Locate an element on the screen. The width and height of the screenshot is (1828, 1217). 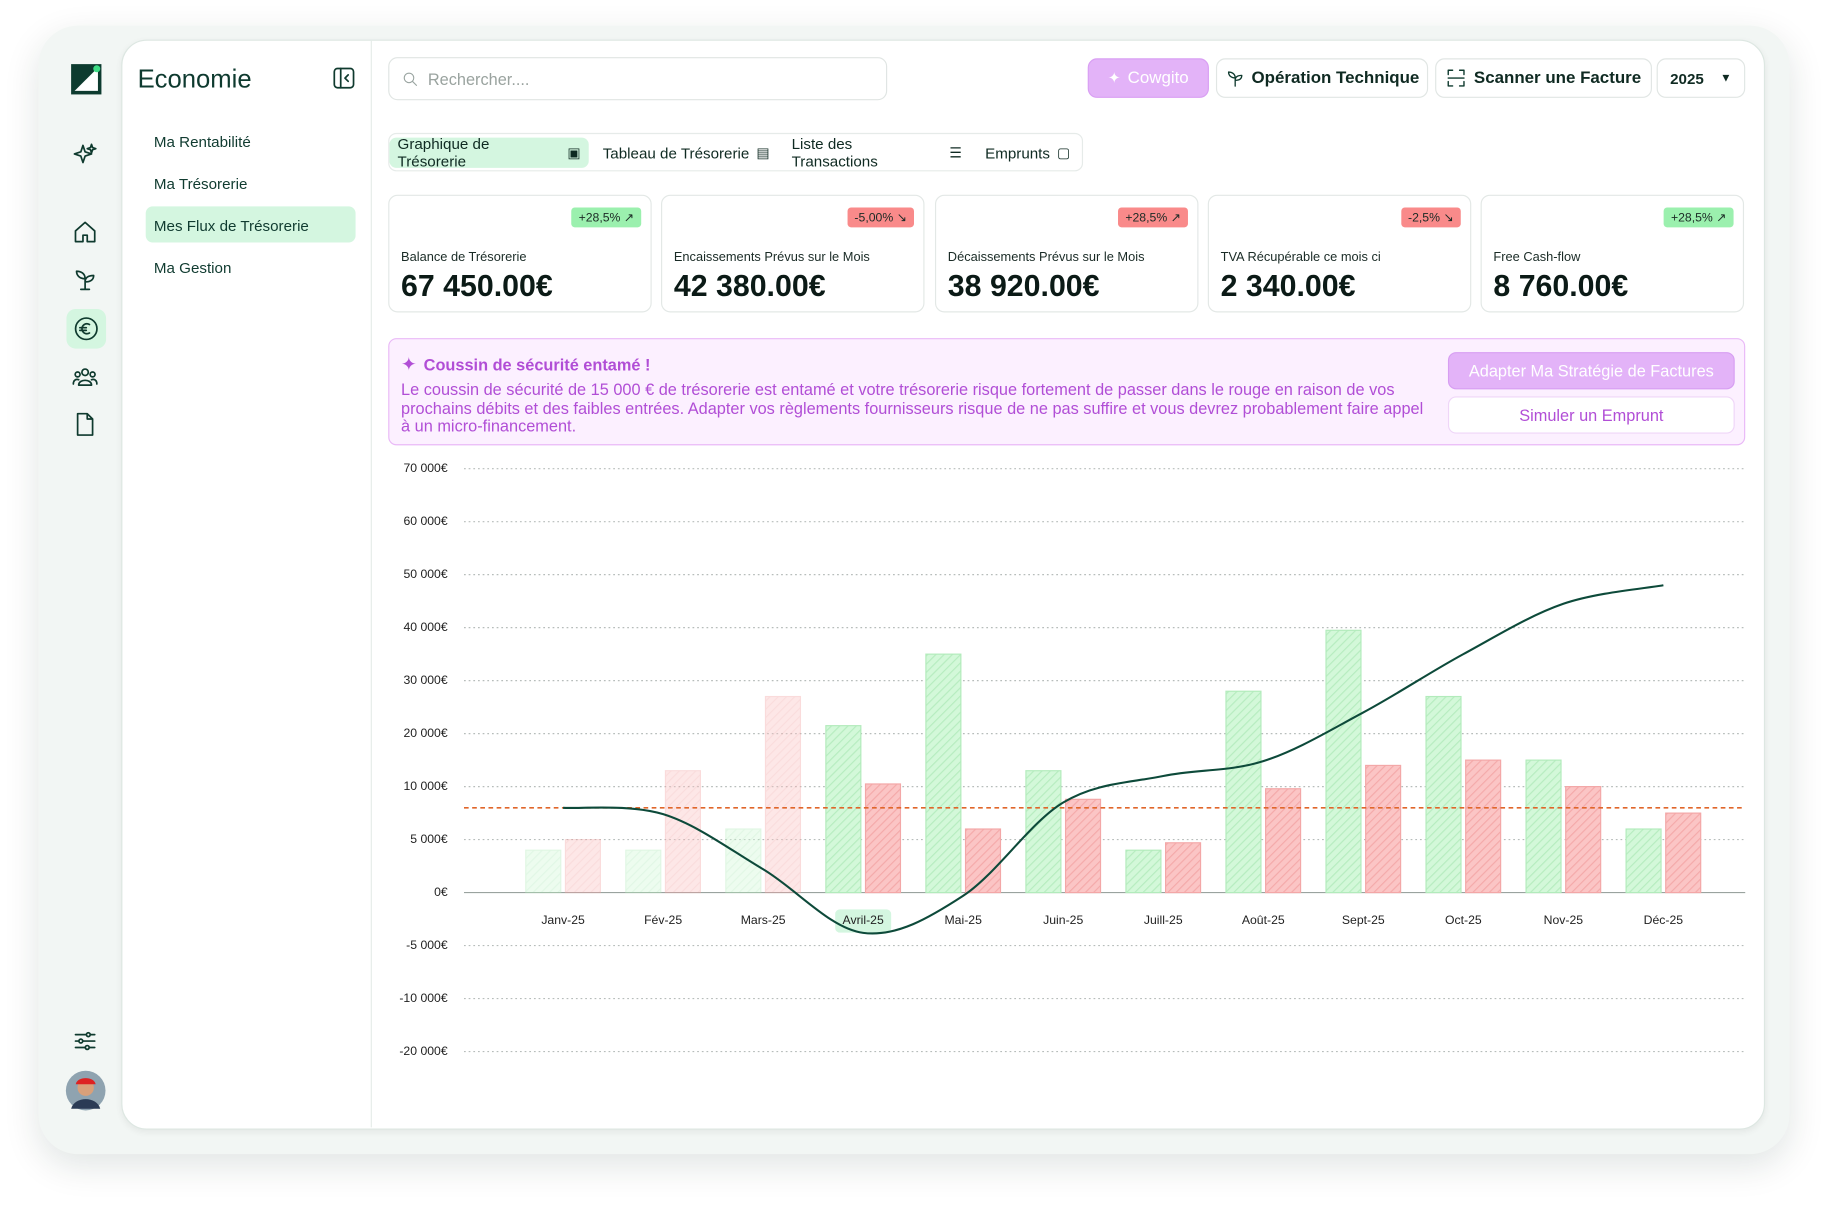
kpi-card: +28,5% ↗ Free Cash-flow 8 760.00€ is located at coordinates (1612, 253).